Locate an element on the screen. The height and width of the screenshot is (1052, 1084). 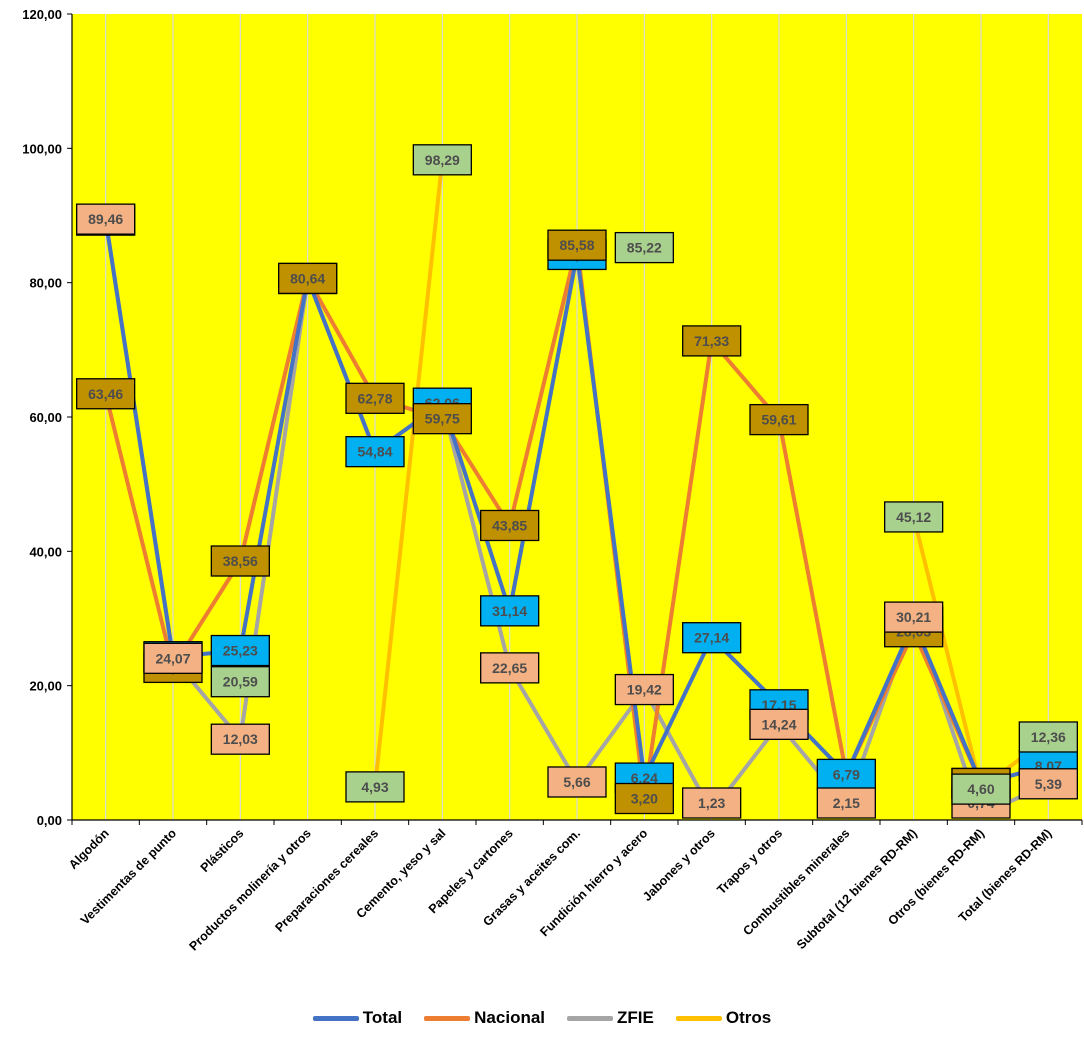
legend-item-nacional: Nacional is located at coordinates (484, 1018).